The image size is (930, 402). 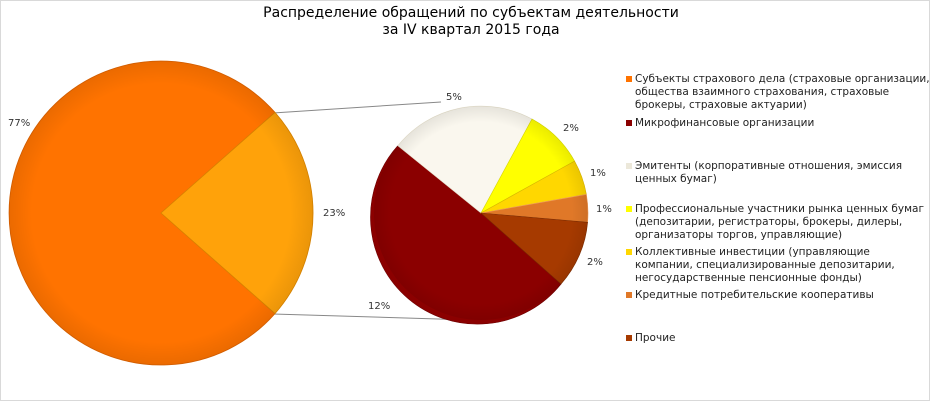 I want to click on connector-line-top, so click(x=357, y=107).